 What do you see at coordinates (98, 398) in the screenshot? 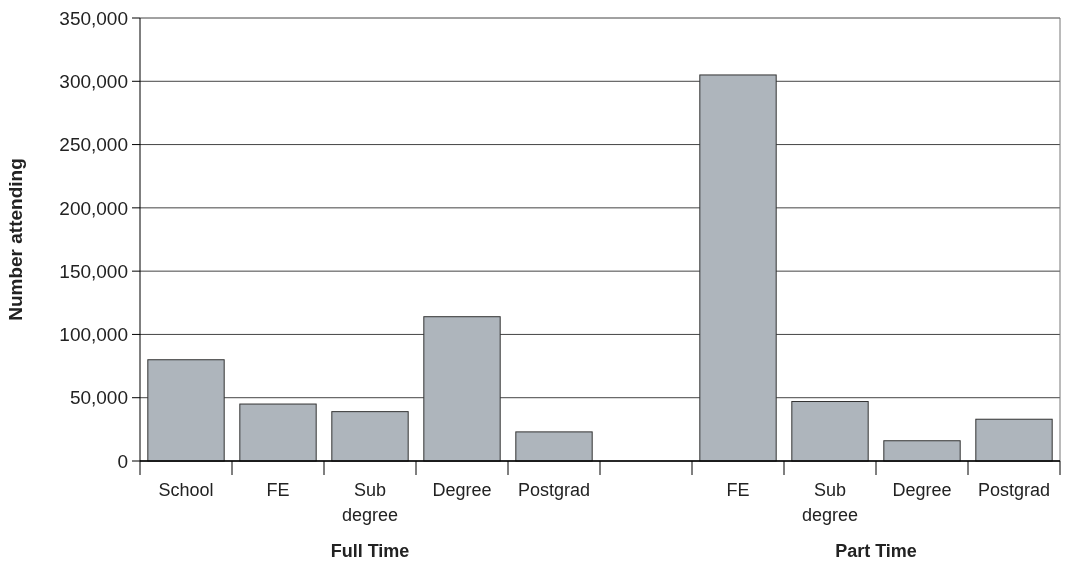
I see `y-tick-label: 50,000` at bounding box center [98, 398].